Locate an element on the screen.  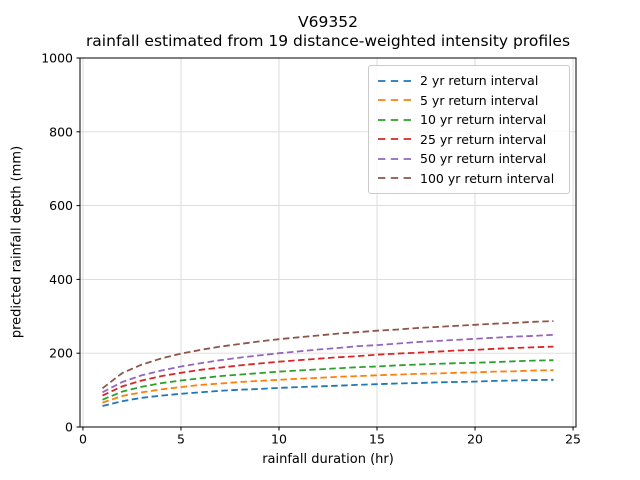
y-tick-label: 400 is located at coordinates (61, 279).